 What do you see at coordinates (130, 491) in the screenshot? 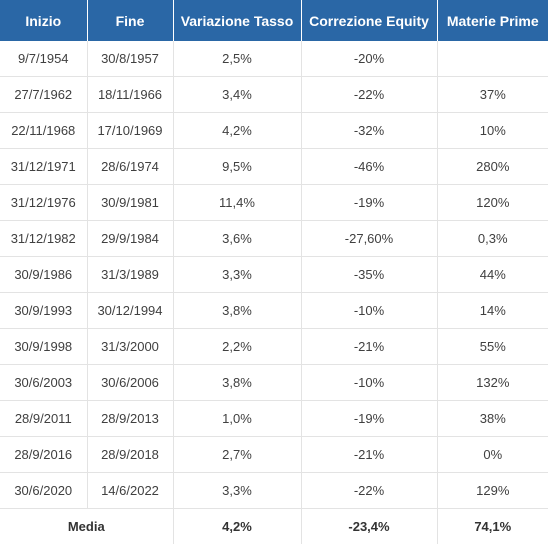
I see `cell-fine: 14/6/2022` at bounding box center [130, 491].